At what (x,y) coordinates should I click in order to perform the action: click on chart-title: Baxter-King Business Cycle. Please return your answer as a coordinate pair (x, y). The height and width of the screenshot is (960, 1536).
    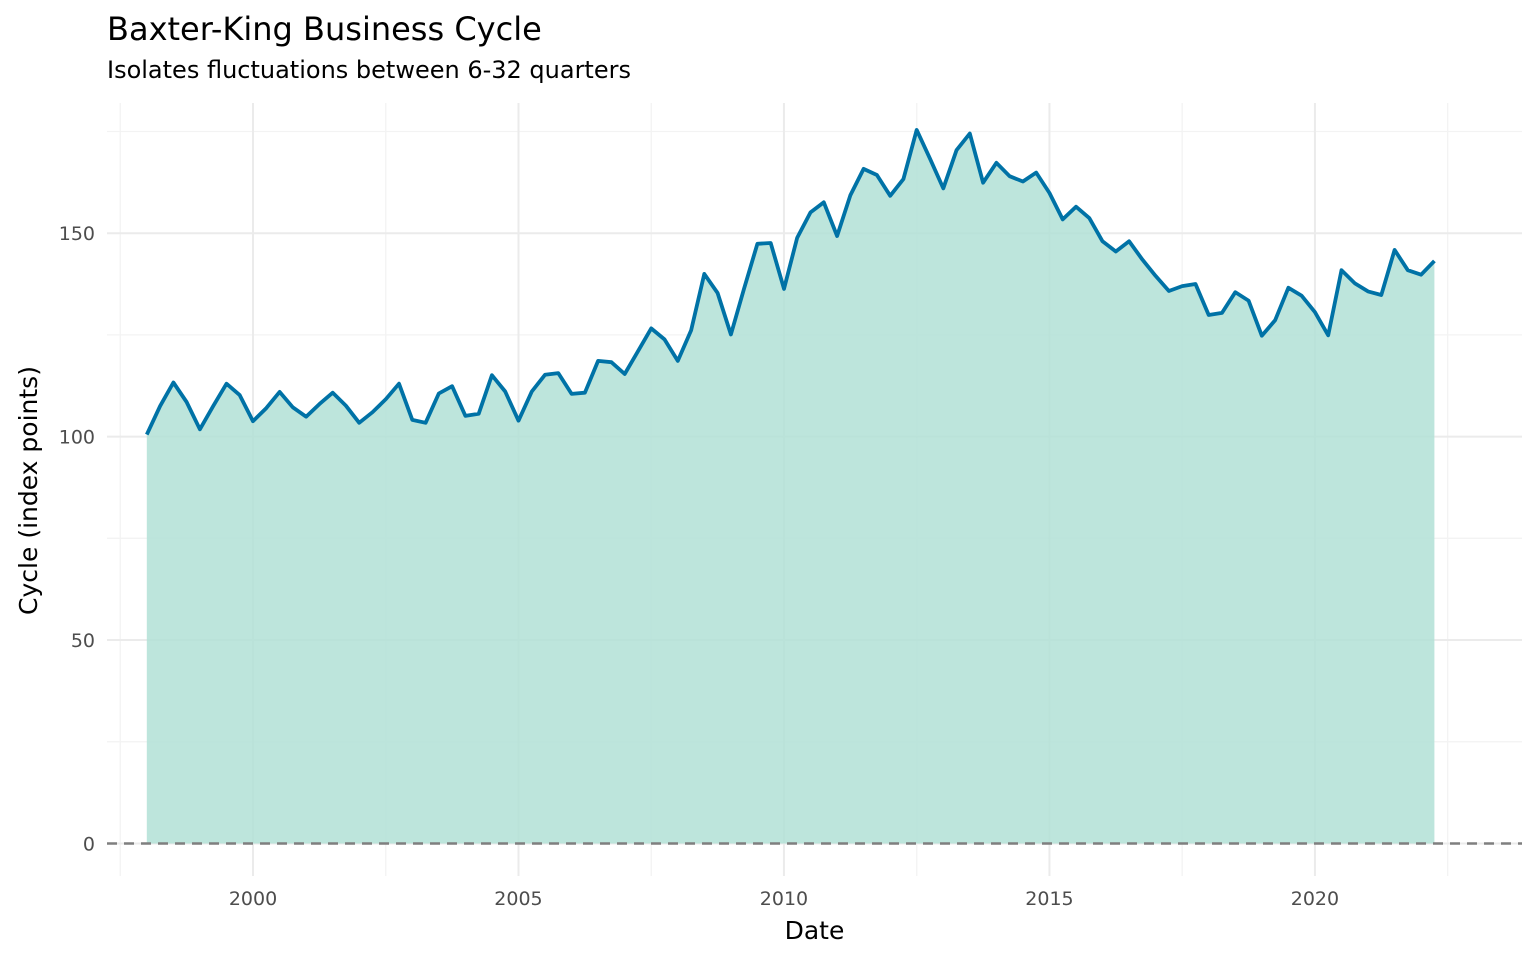
    Looking at the image, I should click on (324, 29).